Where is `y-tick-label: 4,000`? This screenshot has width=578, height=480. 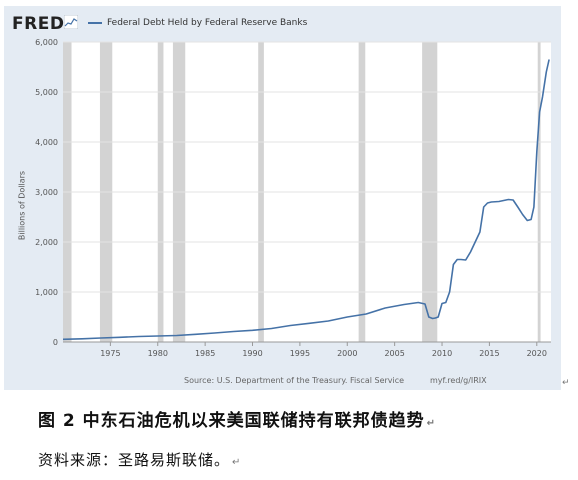 y-tick-label: 4,000 is located at coordinates (46, 142).